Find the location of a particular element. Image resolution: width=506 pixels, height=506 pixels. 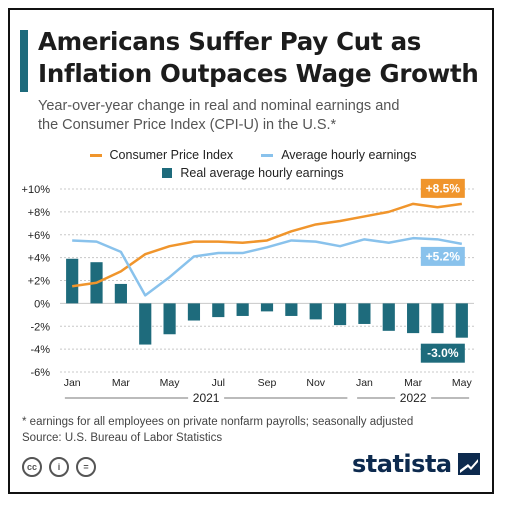

y-tick-label: -2% is located at coordinates (40, 327).